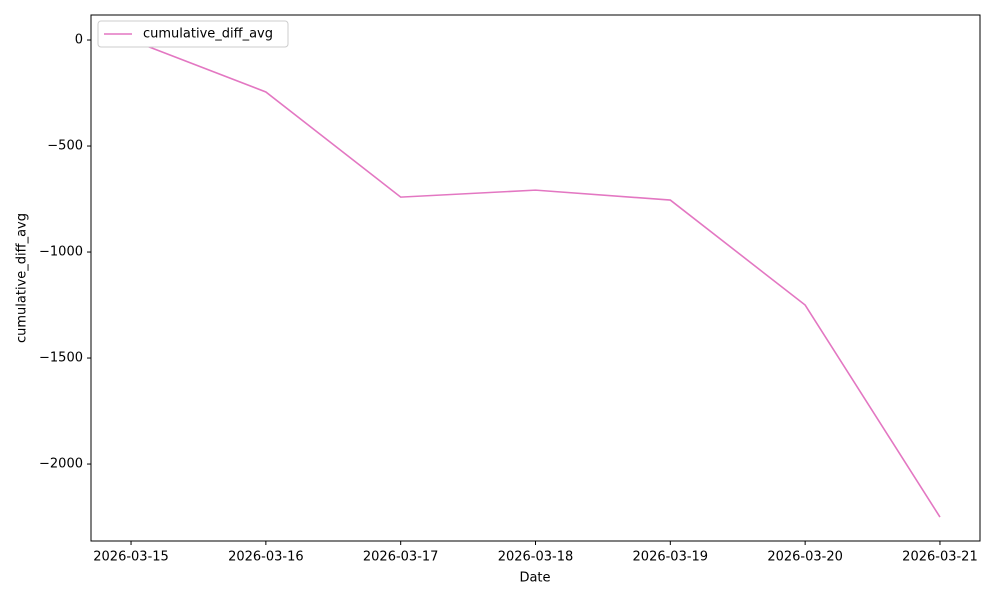 This screenshot has width=1000, height=600. Describe the element at coordinates (208, 34) in the screenshot. I see `legend-label: cumulative_diff_avg` at that location.